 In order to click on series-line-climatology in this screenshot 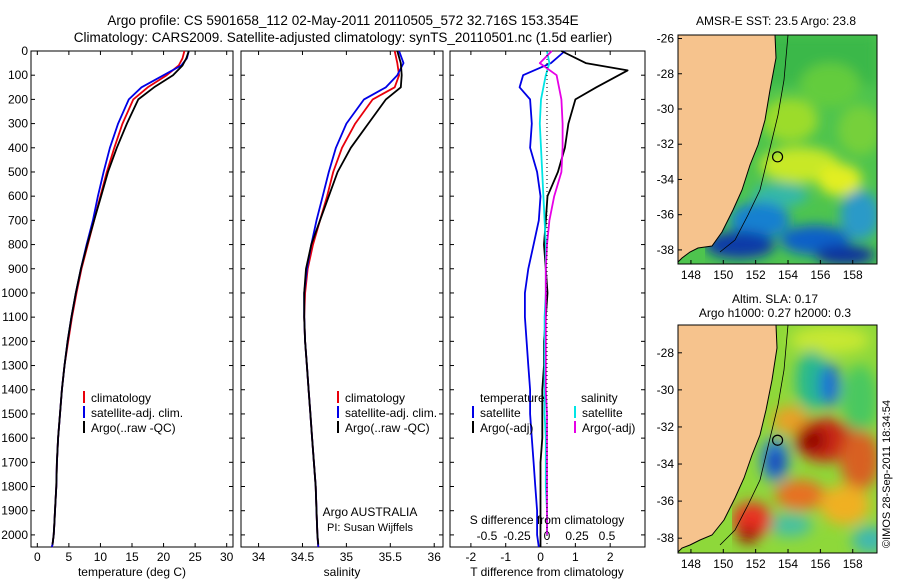, I will do `click(352, 299)`.